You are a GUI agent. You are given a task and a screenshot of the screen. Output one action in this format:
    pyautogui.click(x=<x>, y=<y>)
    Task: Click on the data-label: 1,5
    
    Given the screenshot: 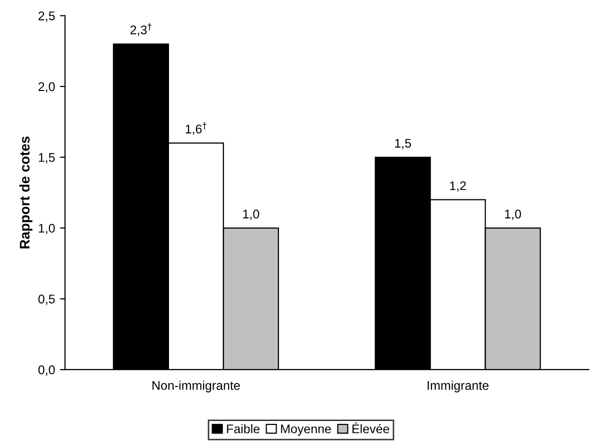 What is the action you would take?
    pyautogui.click(x=403, y=144)
    